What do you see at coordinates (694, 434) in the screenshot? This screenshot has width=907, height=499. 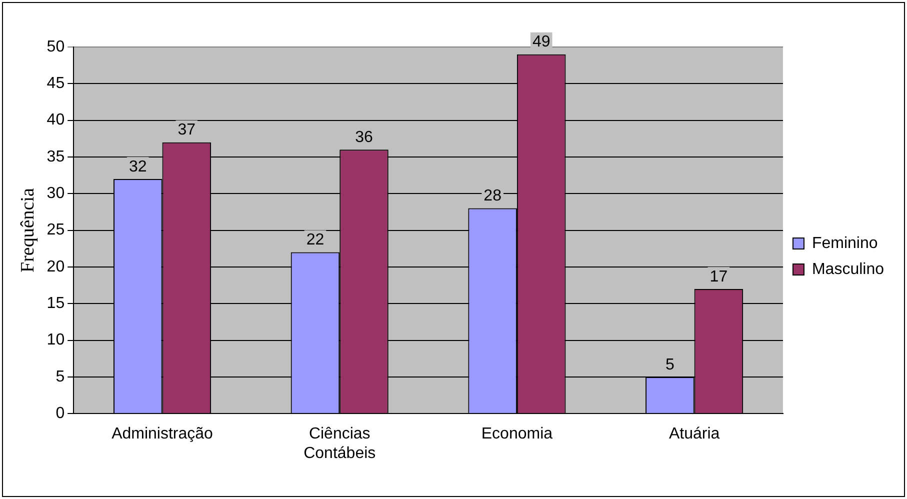 I see `x-tick-label: Atuária` at bounding box center [694, 434].